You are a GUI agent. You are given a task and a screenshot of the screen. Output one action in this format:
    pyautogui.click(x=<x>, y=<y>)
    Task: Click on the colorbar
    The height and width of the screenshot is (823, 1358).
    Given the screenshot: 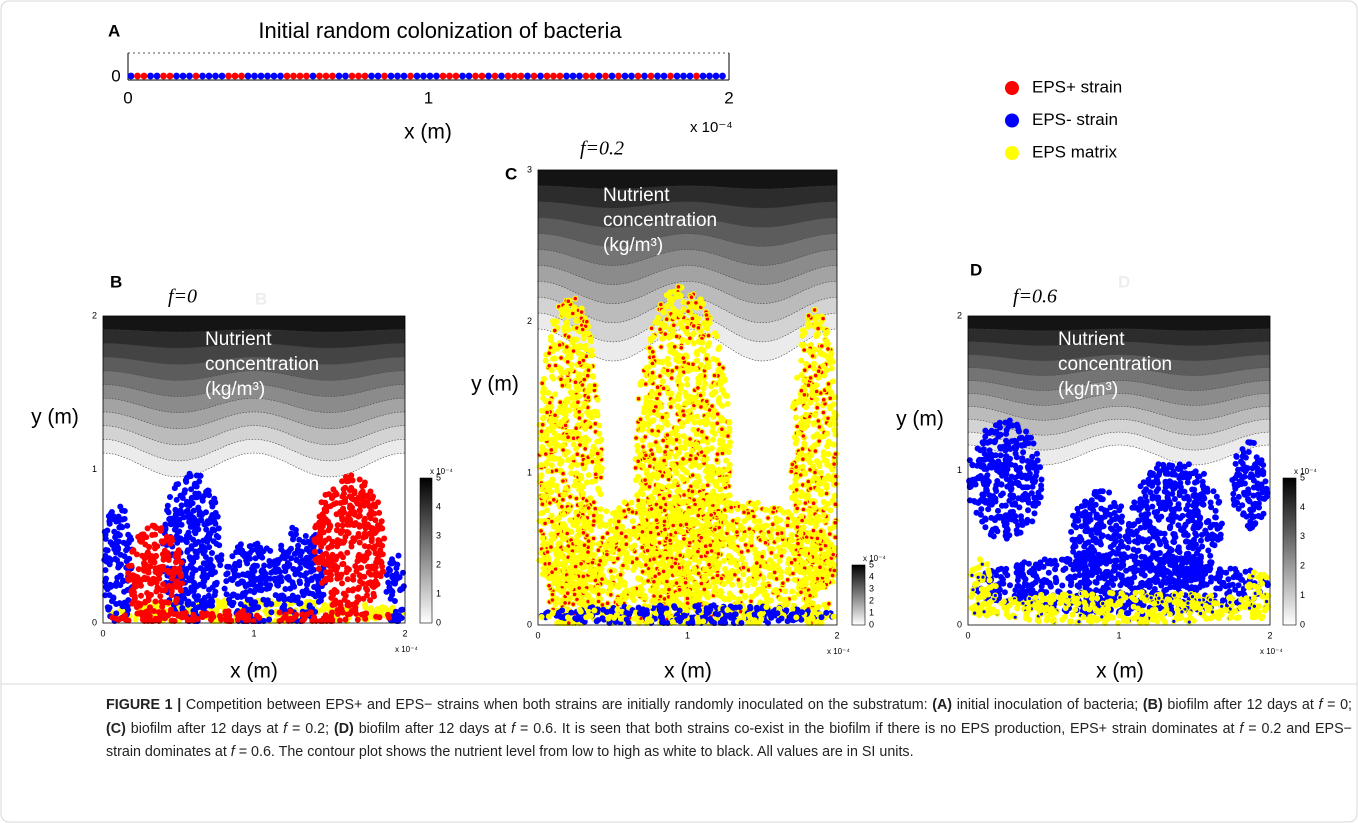 What is the action you would take?
    pyautogui.click(x=426, y=550)
    